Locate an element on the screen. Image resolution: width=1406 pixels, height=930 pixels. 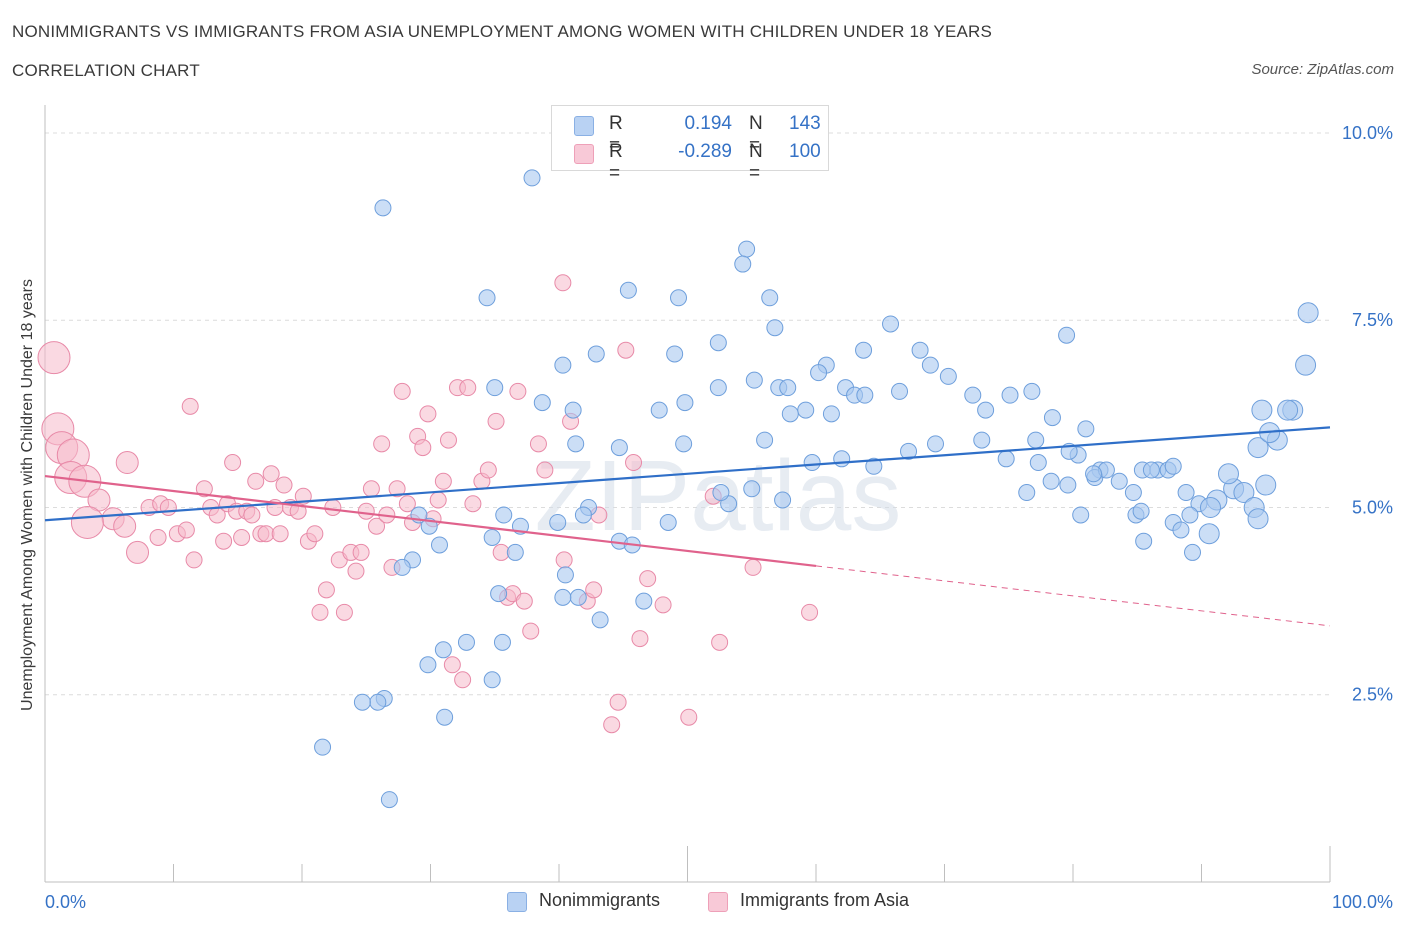
r-value: 0.194 is located at coordinates (708, 123).